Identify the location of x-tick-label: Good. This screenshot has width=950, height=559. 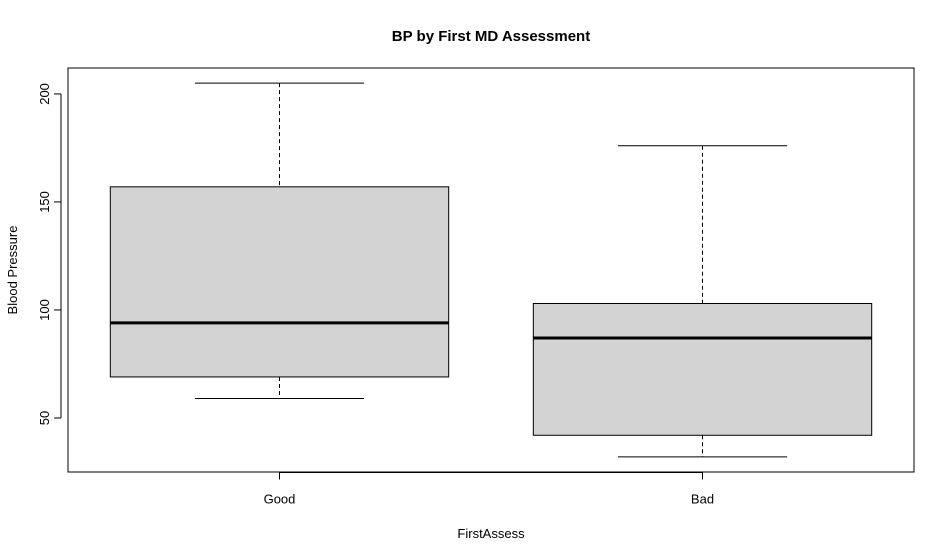
(280, 499).